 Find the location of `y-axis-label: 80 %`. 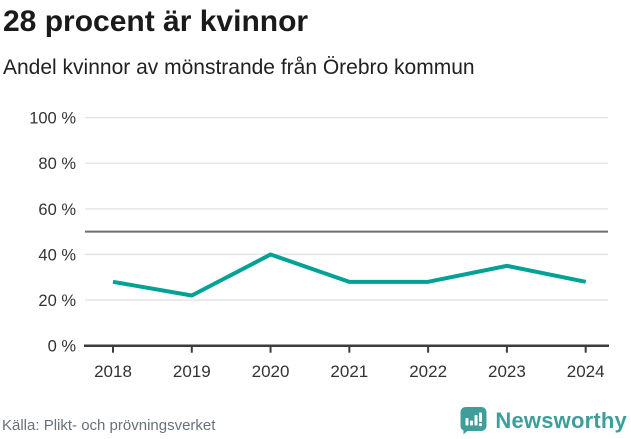

y-axis-label: 80 % is located at coordinates (57, 164).